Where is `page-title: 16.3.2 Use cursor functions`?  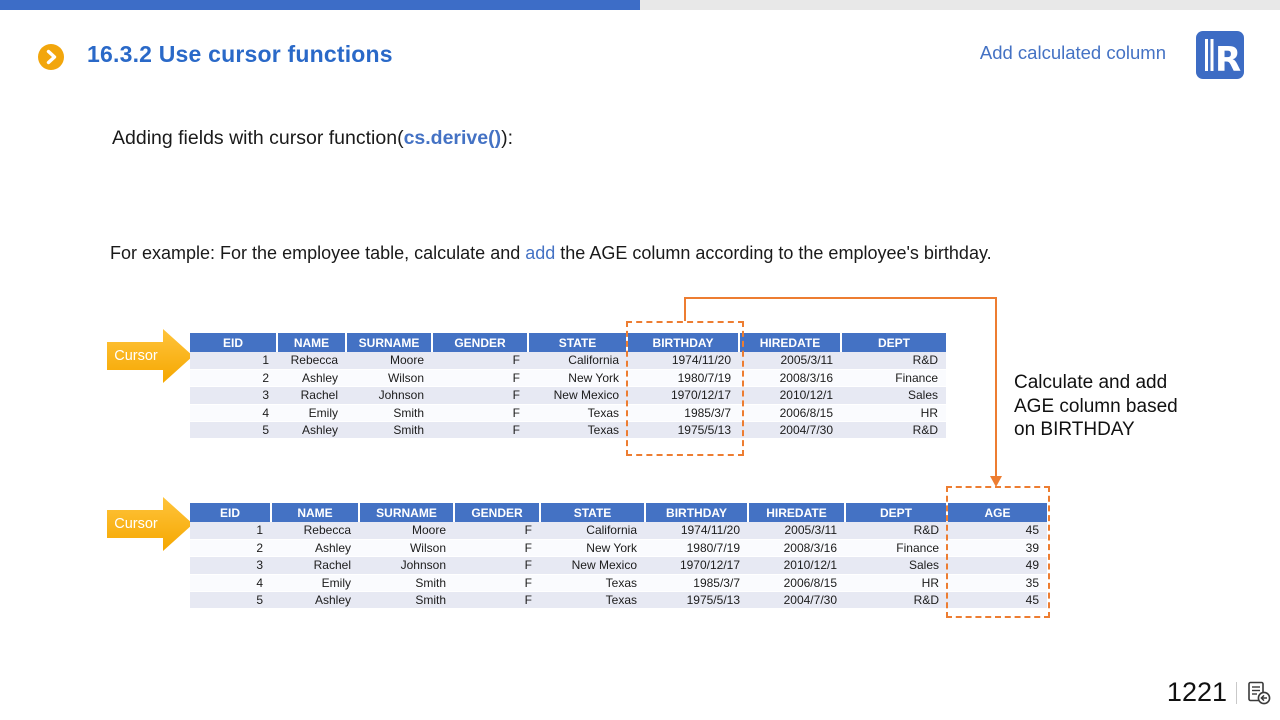 page-title: 16.3.2 Use cursor functions is located at coordinates (240, 54).